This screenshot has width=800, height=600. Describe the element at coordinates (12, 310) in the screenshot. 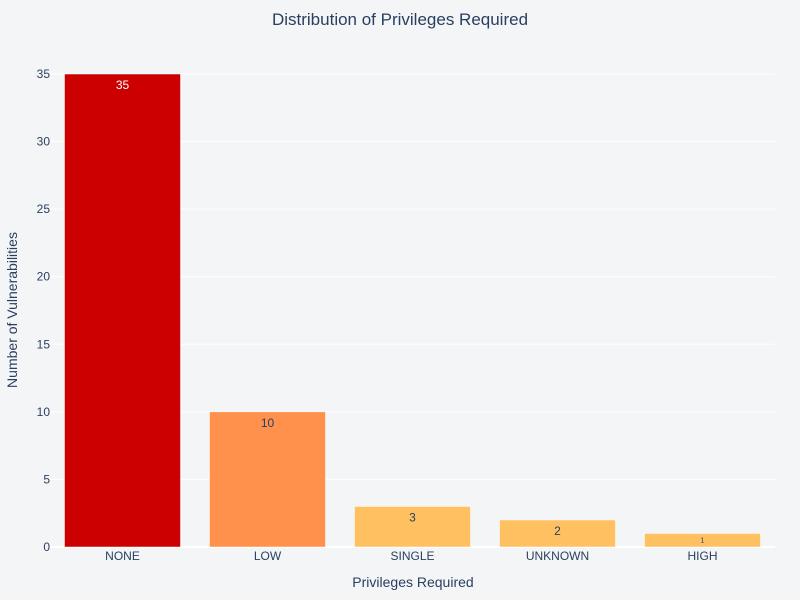

I see `y-axis-label: Number of Vulnerabilities` at that location.